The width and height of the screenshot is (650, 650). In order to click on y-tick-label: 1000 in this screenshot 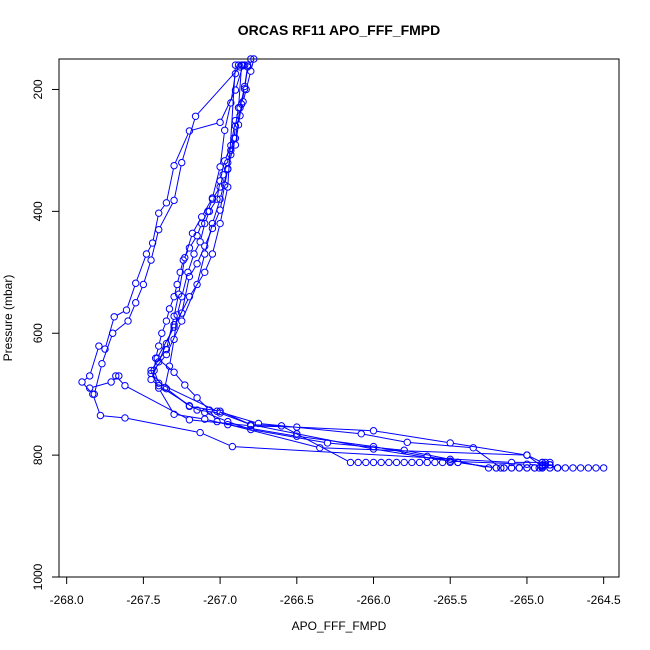, I will do `click(38, 576)`.